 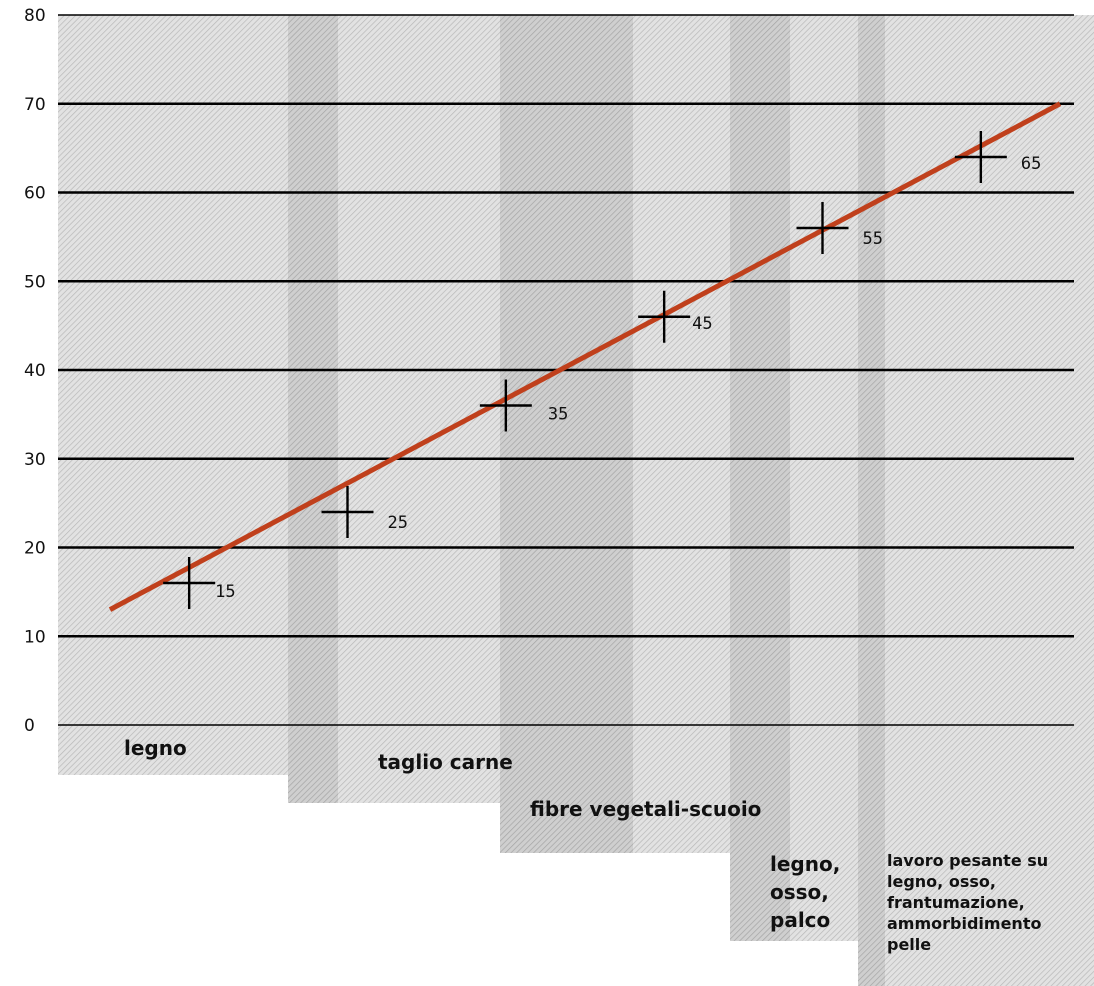 I want to click on band-label: legno, osso, palco, so click(x=805, y=892).